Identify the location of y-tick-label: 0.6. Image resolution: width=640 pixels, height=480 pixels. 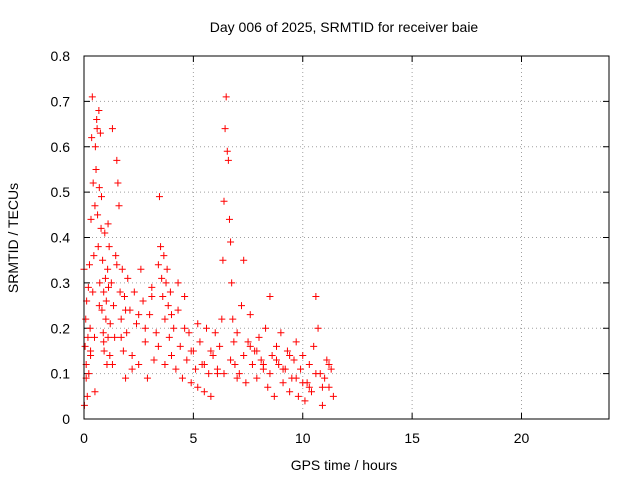
(61, 147).